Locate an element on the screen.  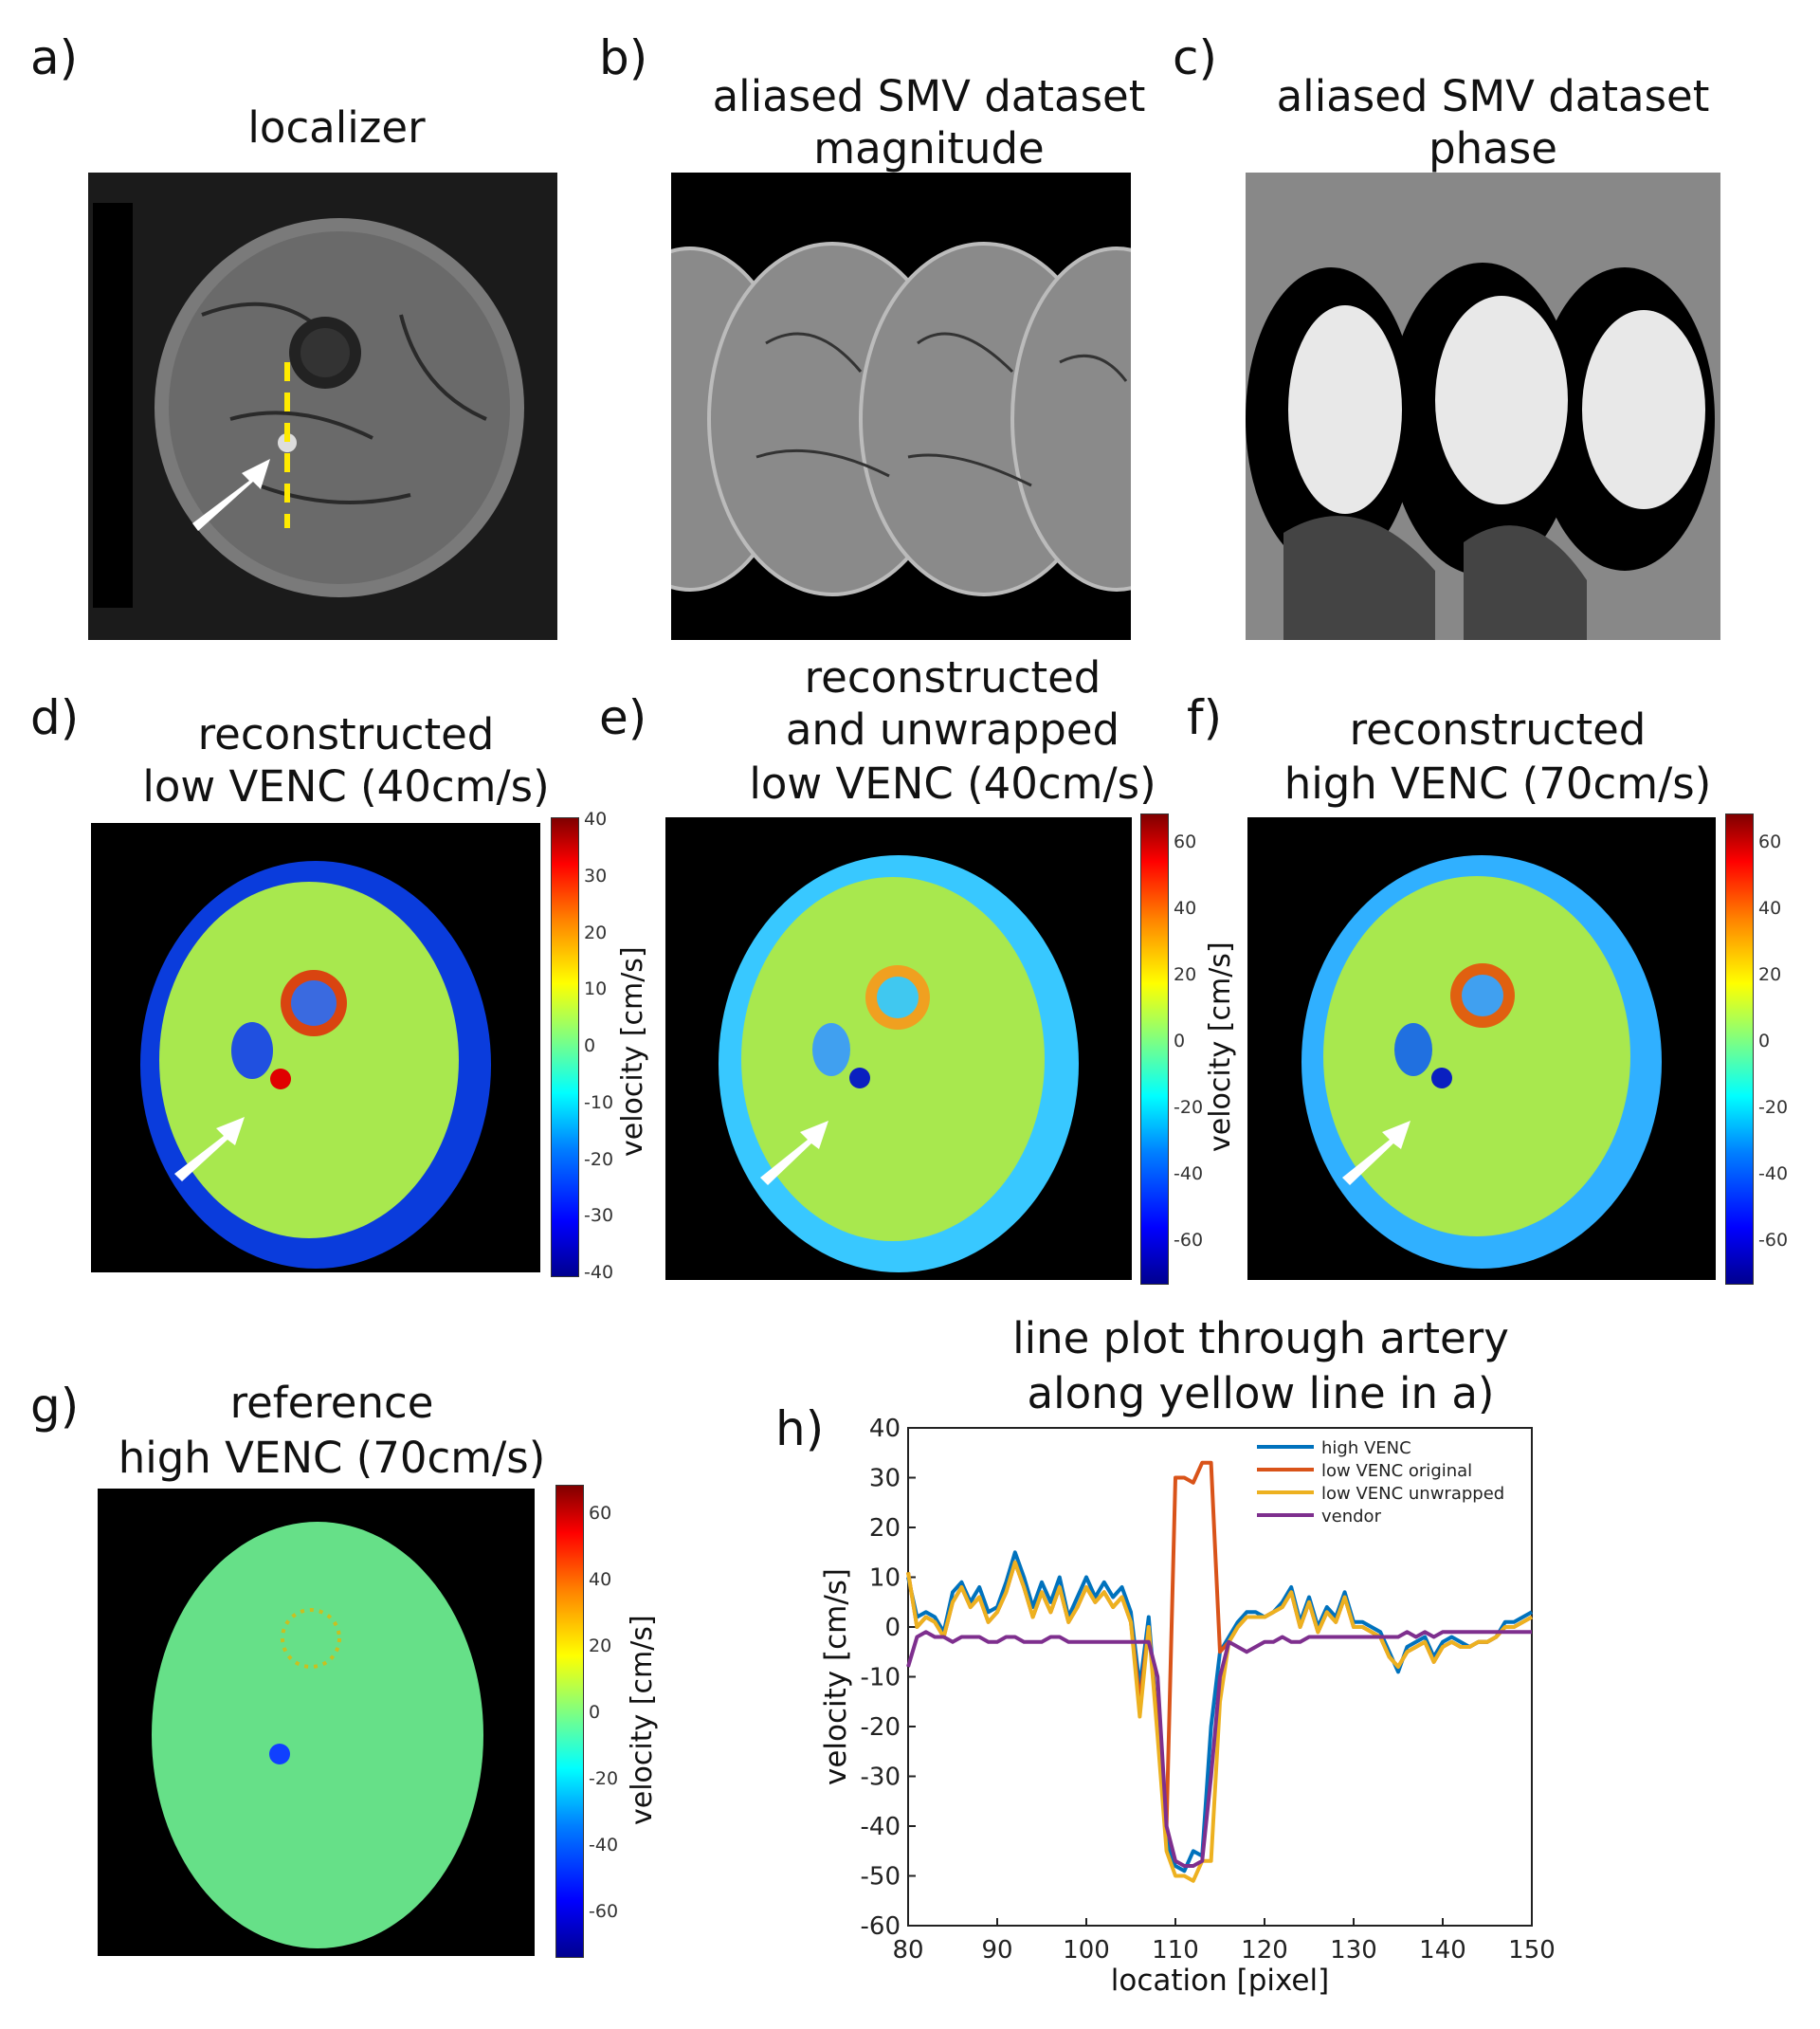
y-tick-label: 30 is located at coordinates (885, 1479).